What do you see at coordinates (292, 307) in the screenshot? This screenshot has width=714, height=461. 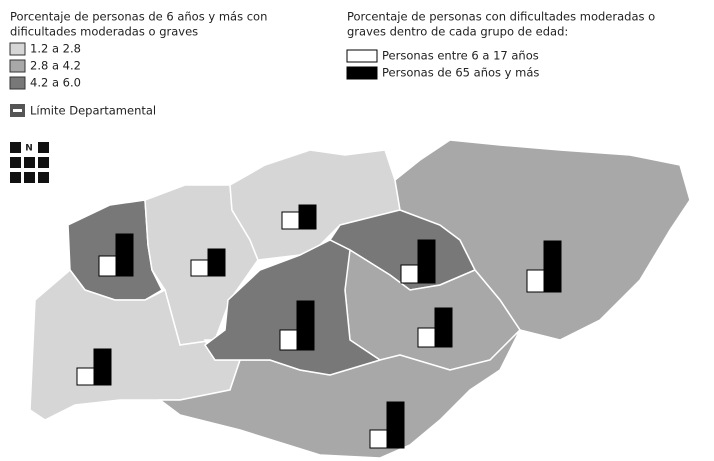 I see `region` at bounding box center [292, 307].